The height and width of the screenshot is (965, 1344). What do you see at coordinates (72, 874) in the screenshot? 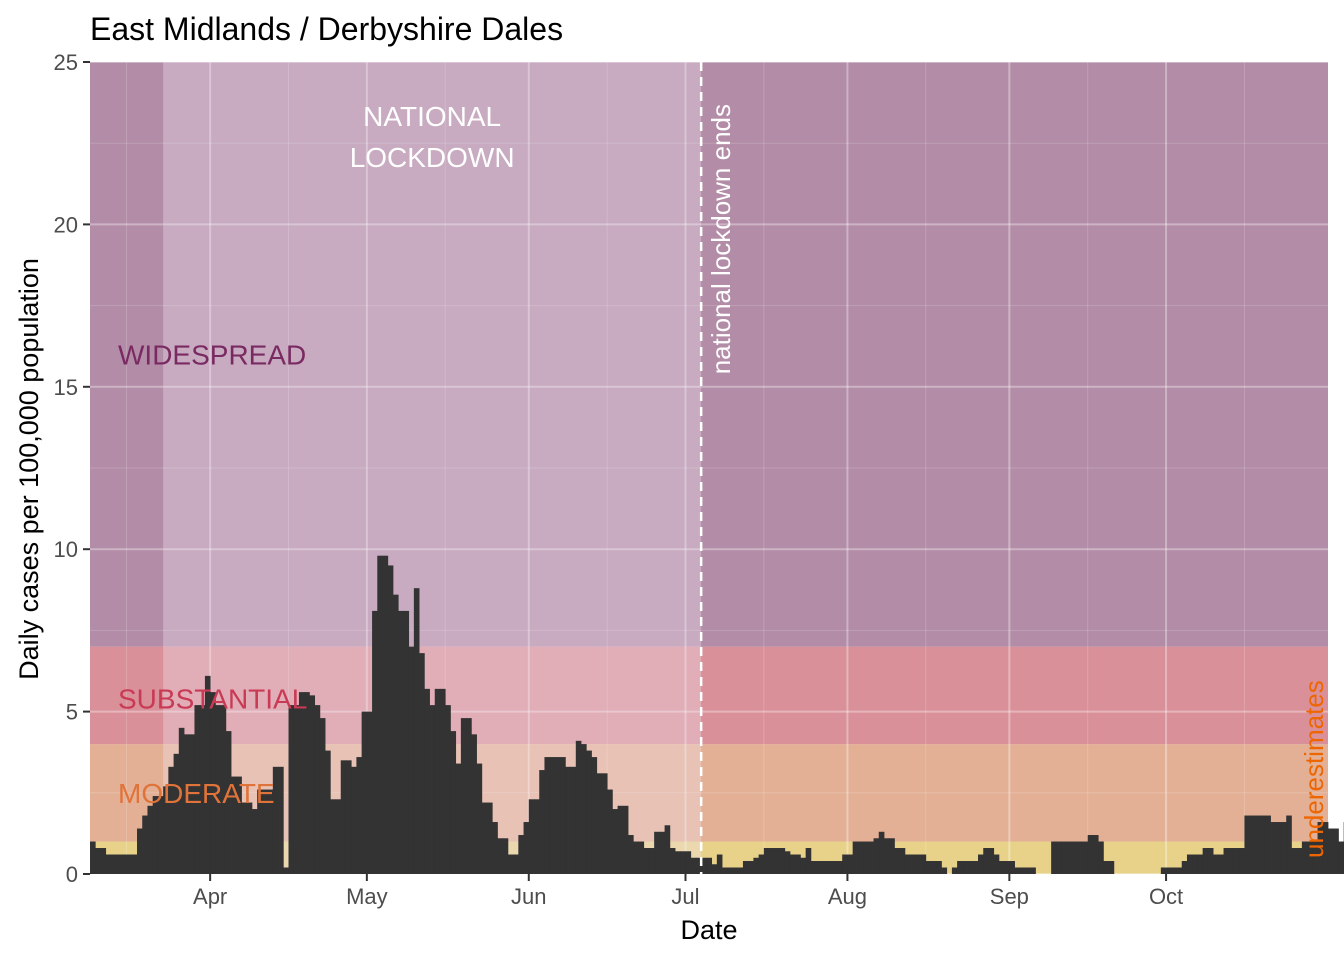
I see `y-tick-label: 0` at bounding box center [72, 874].